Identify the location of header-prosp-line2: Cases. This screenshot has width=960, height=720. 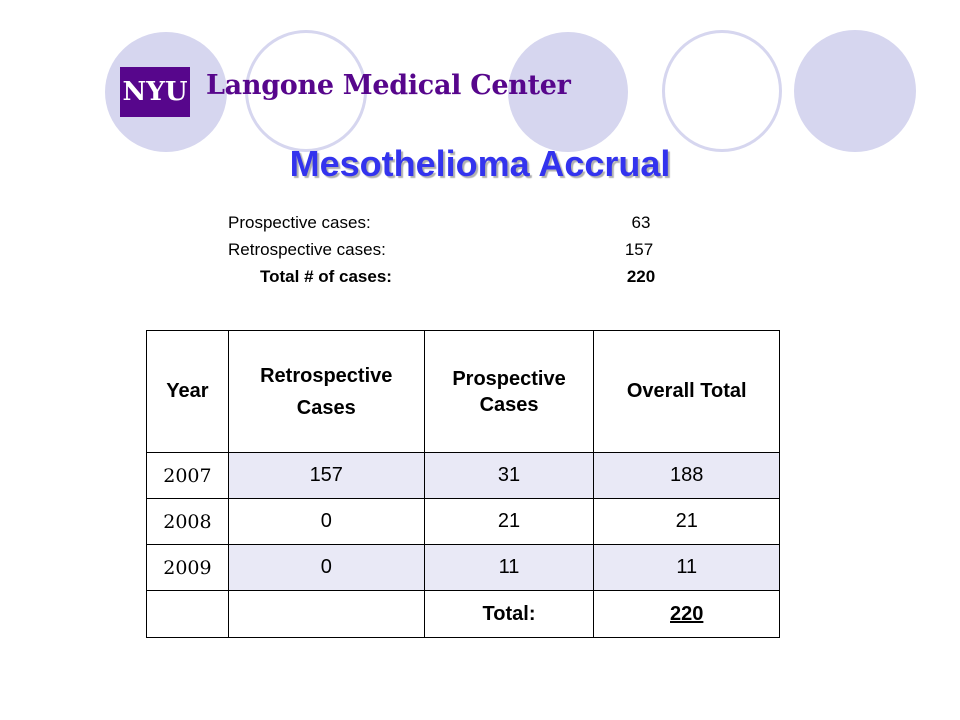
(509, 404).